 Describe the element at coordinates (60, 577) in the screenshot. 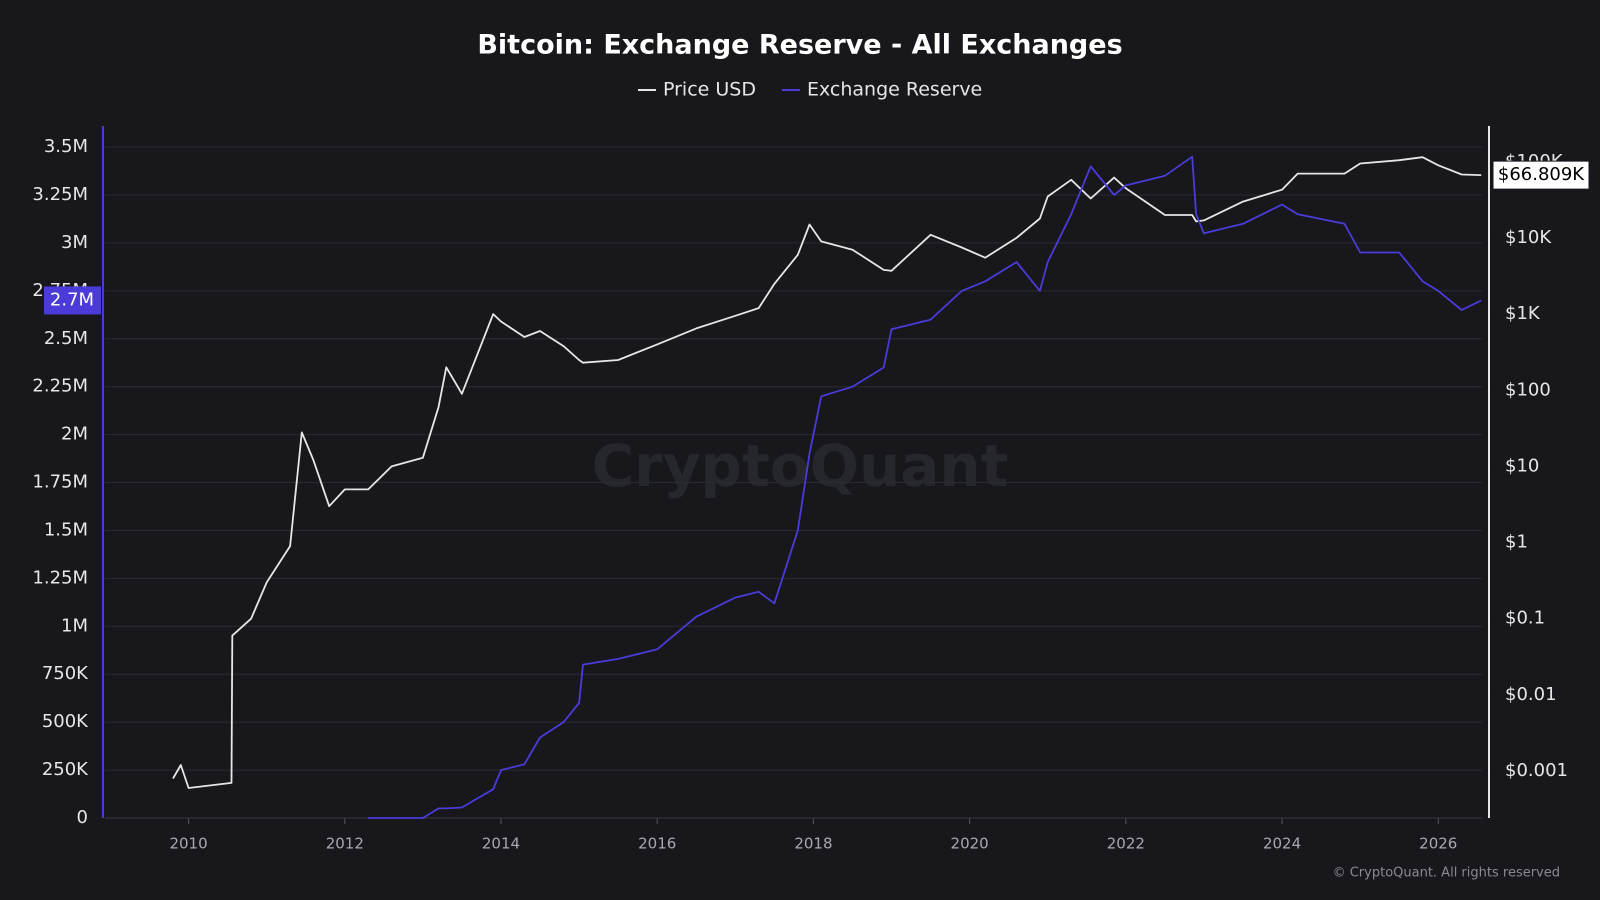

I see `y-tick-label: 1.25M` at that location.